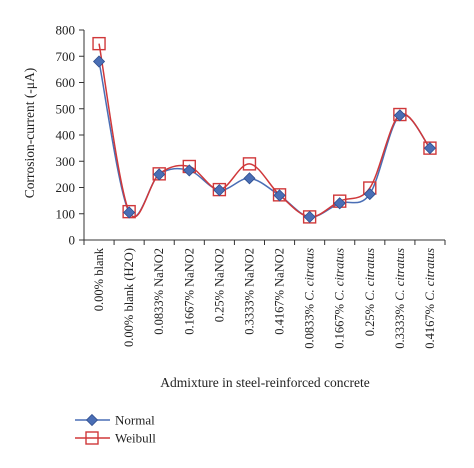 The width and height of the screenshot is (474, 468). Describe the element at coordinates (219, 285) in the screenshot. I see `x-category-label: 0.25% NaNO2` at that location.